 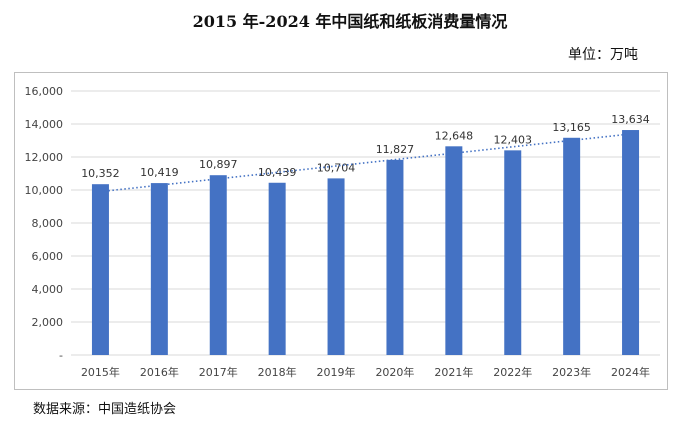 I want to click on x-tick-label: 2018年, so click(x=277, y=372).